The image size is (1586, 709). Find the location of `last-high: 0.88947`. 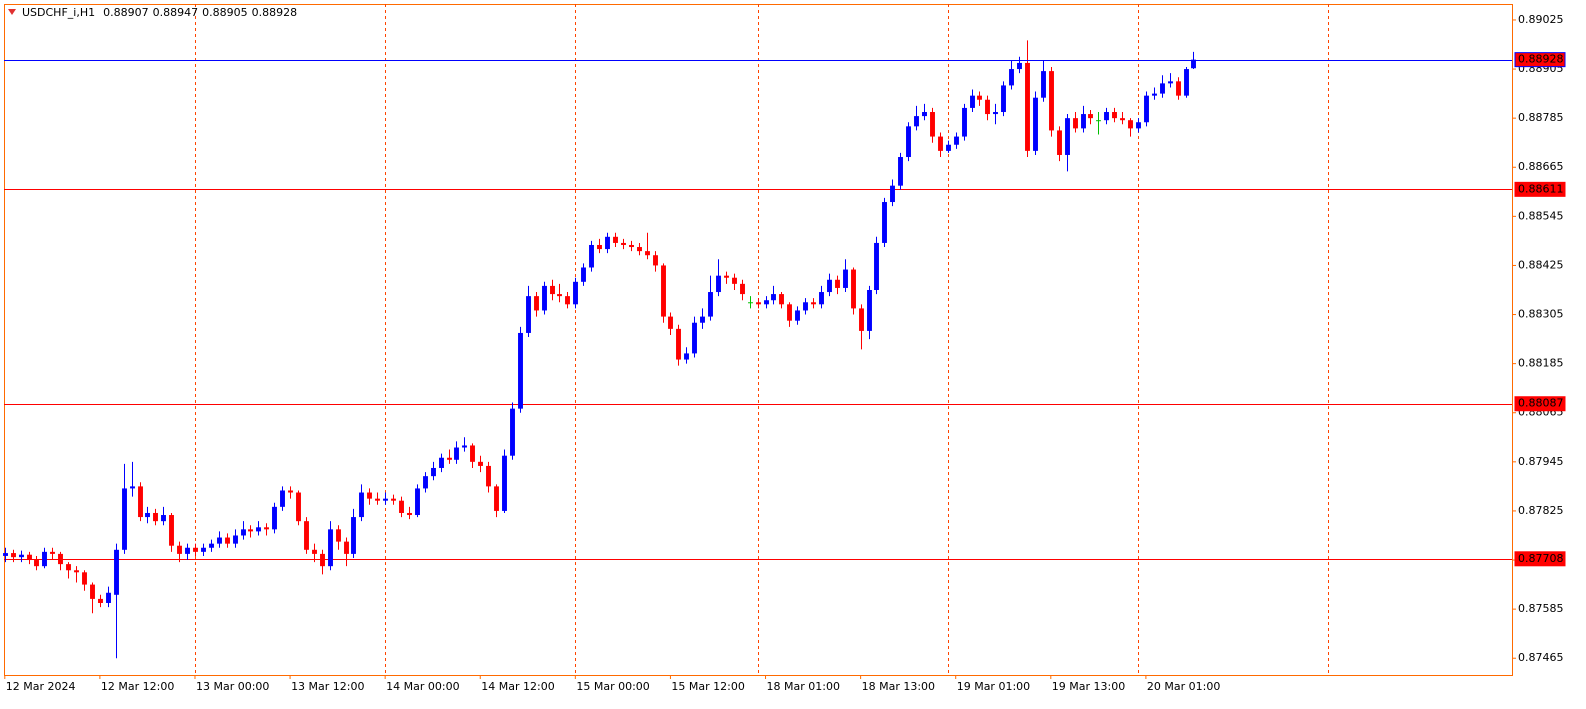

last-high: 0.88947 is located at coordinates (176, 12).